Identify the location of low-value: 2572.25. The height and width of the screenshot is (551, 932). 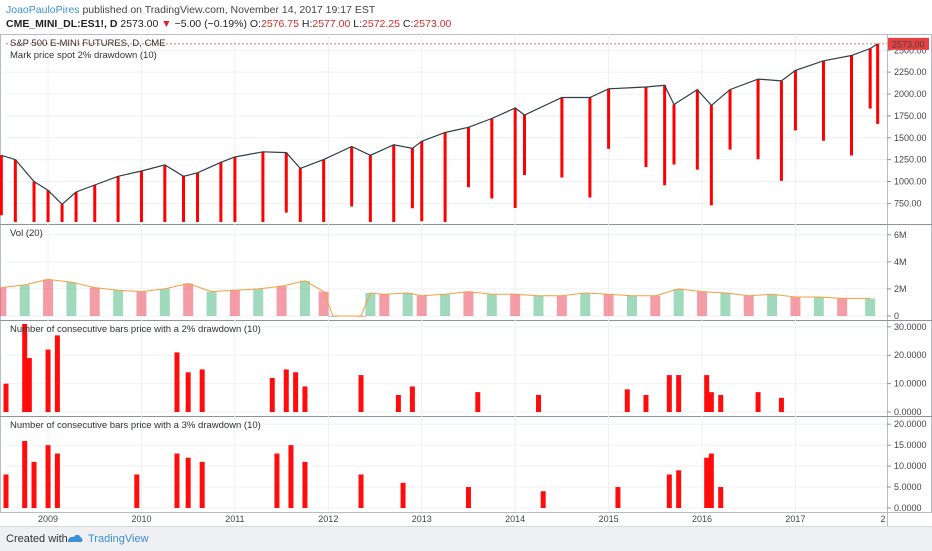
(381, 24).